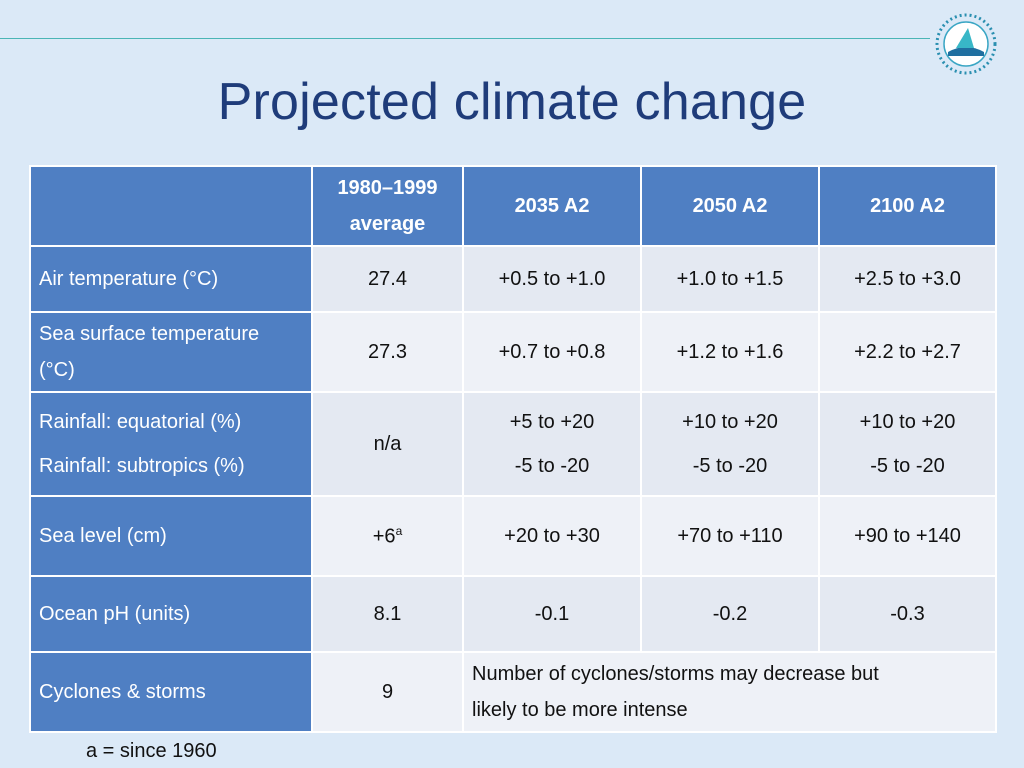  I want to click on page-title: Projected climate change, so click(512, 102).